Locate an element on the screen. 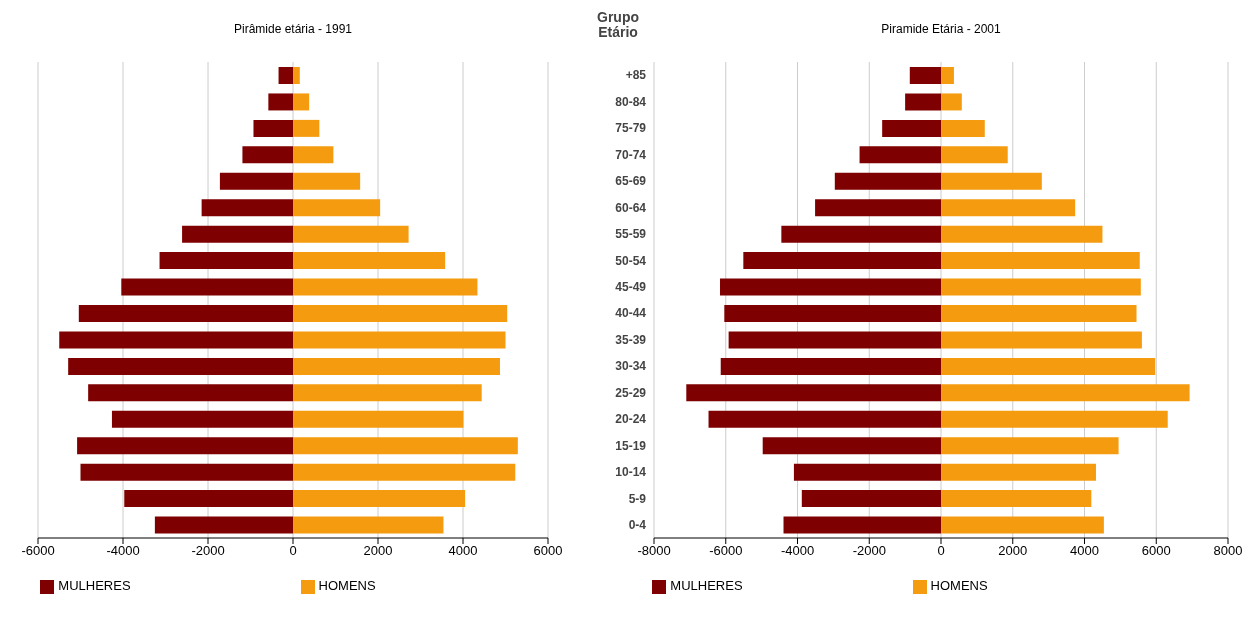  y-tick-label: 5-9 is located at coordinates (637, 498).